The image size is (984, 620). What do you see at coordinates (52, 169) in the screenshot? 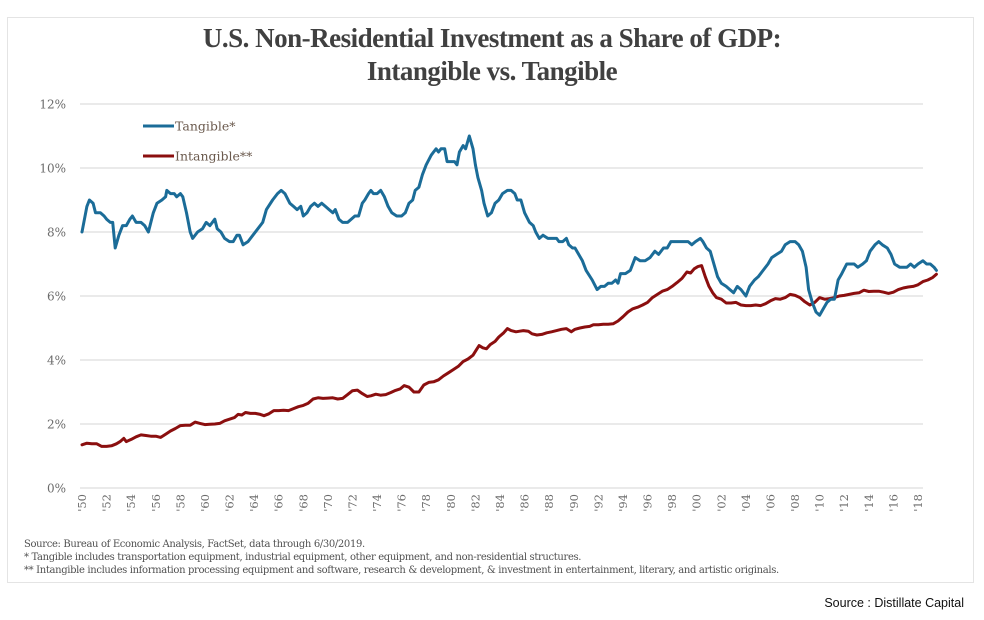
I see `y-tick-label: 10%` at bounding box center [52, 169].